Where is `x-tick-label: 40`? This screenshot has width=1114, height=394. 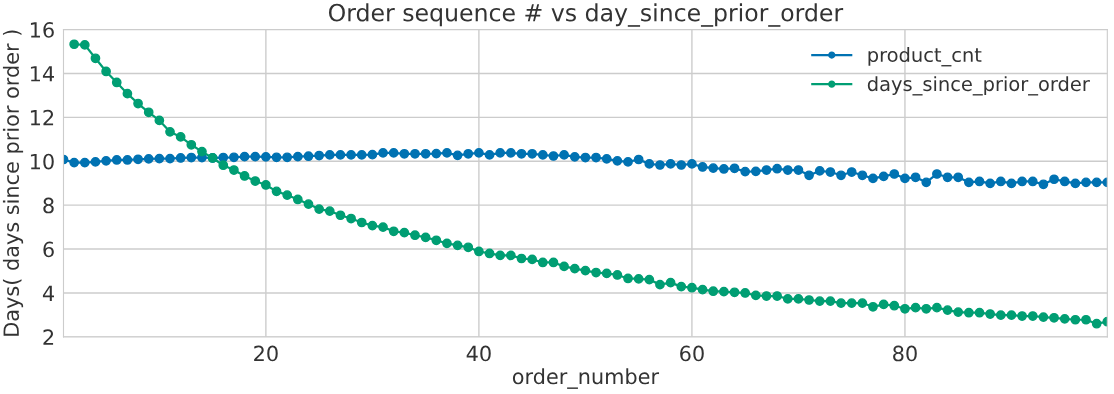 x-tick-label: 40 is located at coordinates (478, 353).